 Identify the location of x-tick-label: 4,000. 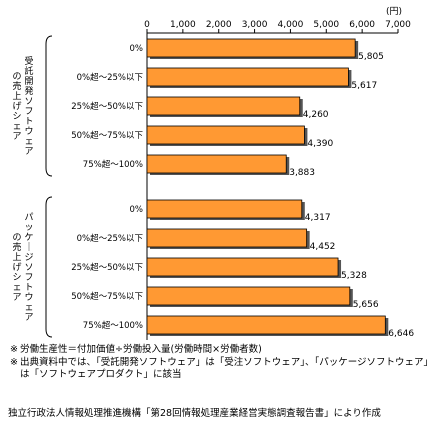
(291, 25).